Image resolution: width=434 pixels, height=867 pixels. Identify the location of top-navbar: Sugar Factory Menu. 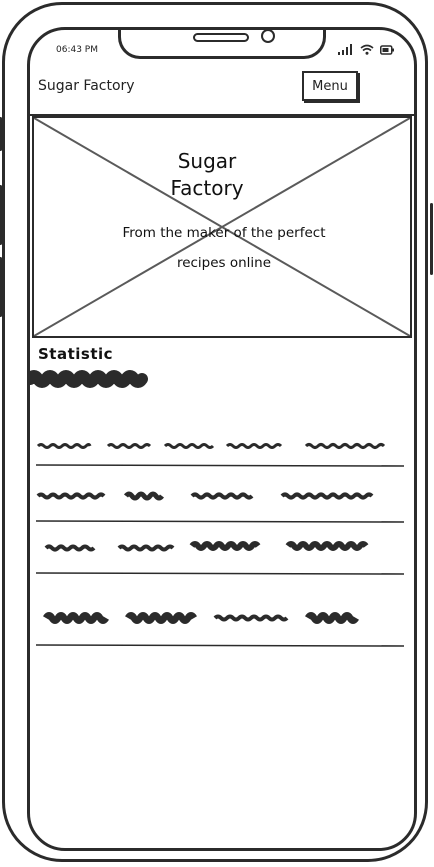
(222, 92).